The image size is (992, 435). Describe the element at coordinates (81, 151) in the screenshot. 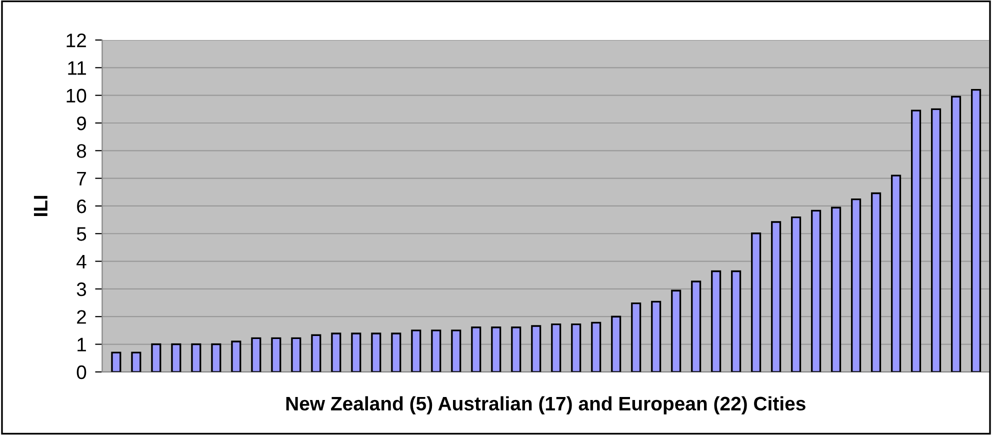

I see `y-tick-label: 8` at that location.